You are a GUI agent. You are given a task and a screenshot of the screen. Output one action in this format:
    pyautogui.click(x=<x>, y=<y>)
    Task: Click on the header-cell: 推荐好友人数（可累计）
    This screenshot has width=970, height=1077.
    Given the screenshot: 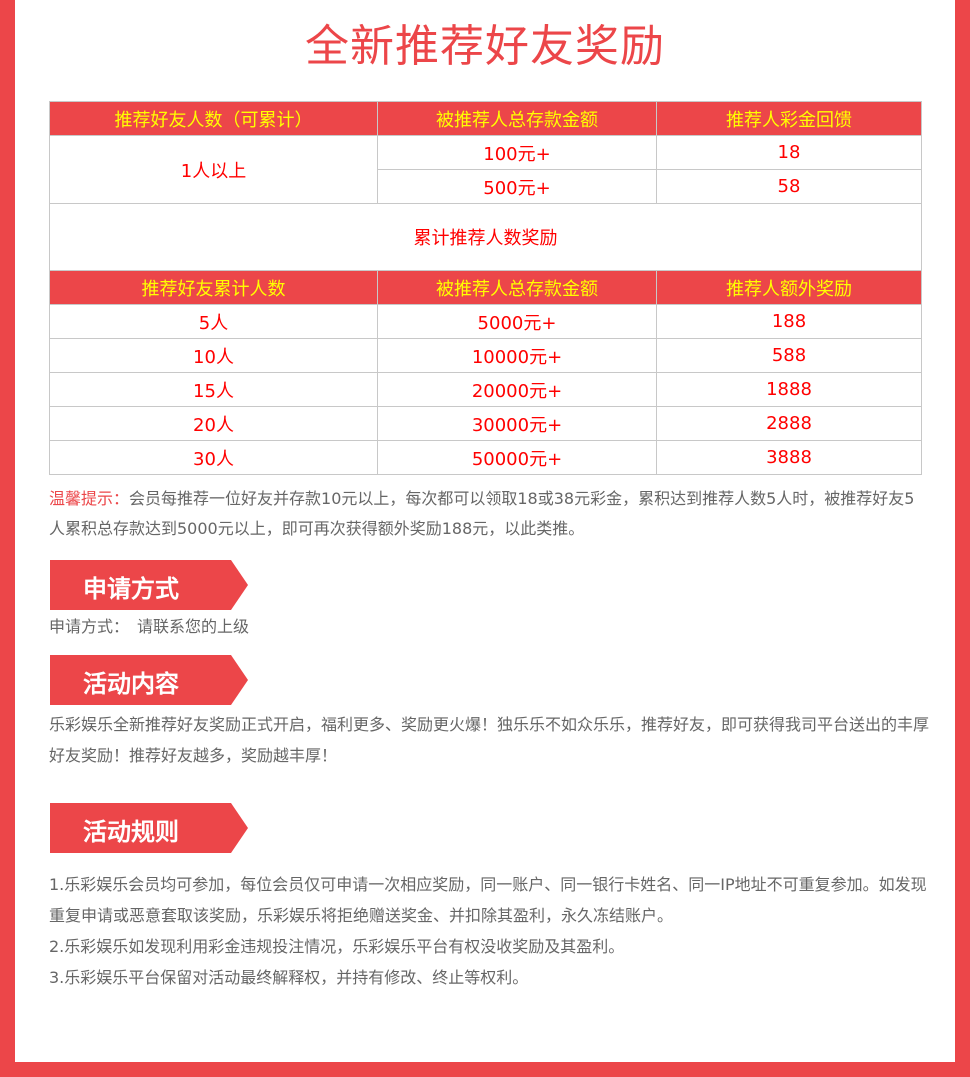 What is the action you would take?
    pyautogui.click(x=213, y=118)
    